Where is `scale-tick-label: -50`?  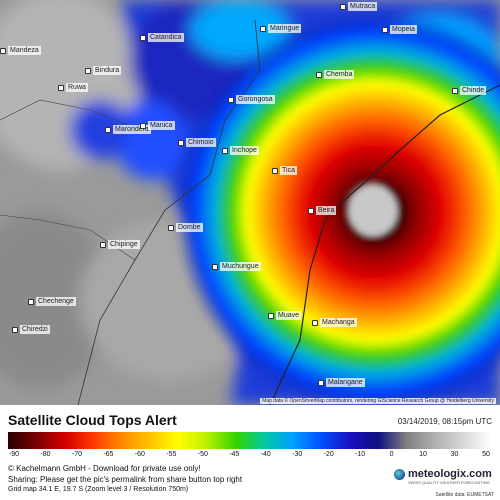
scale-tick-label: -50 is located at coordinates (202, 454).